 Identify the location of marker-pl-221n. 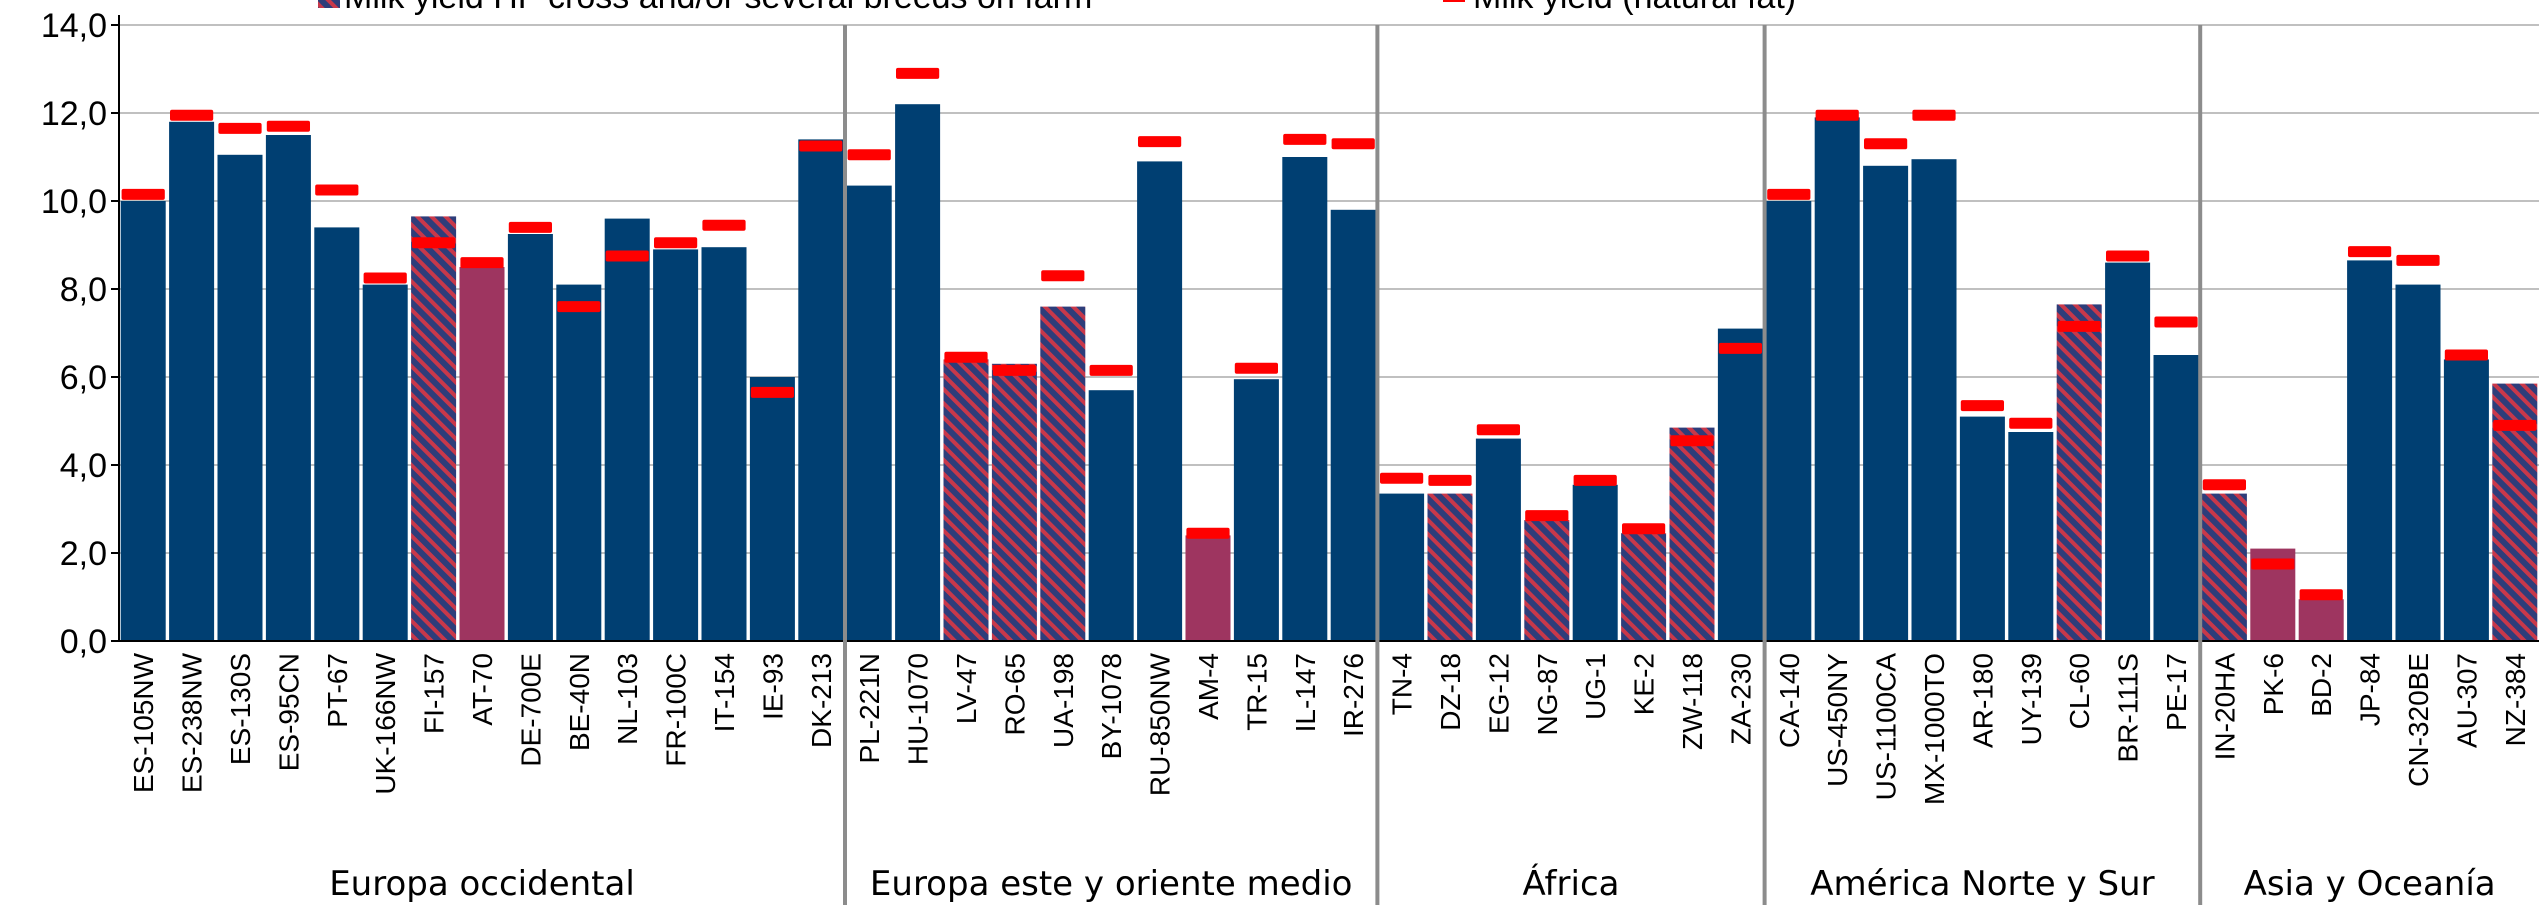
(869, 155).